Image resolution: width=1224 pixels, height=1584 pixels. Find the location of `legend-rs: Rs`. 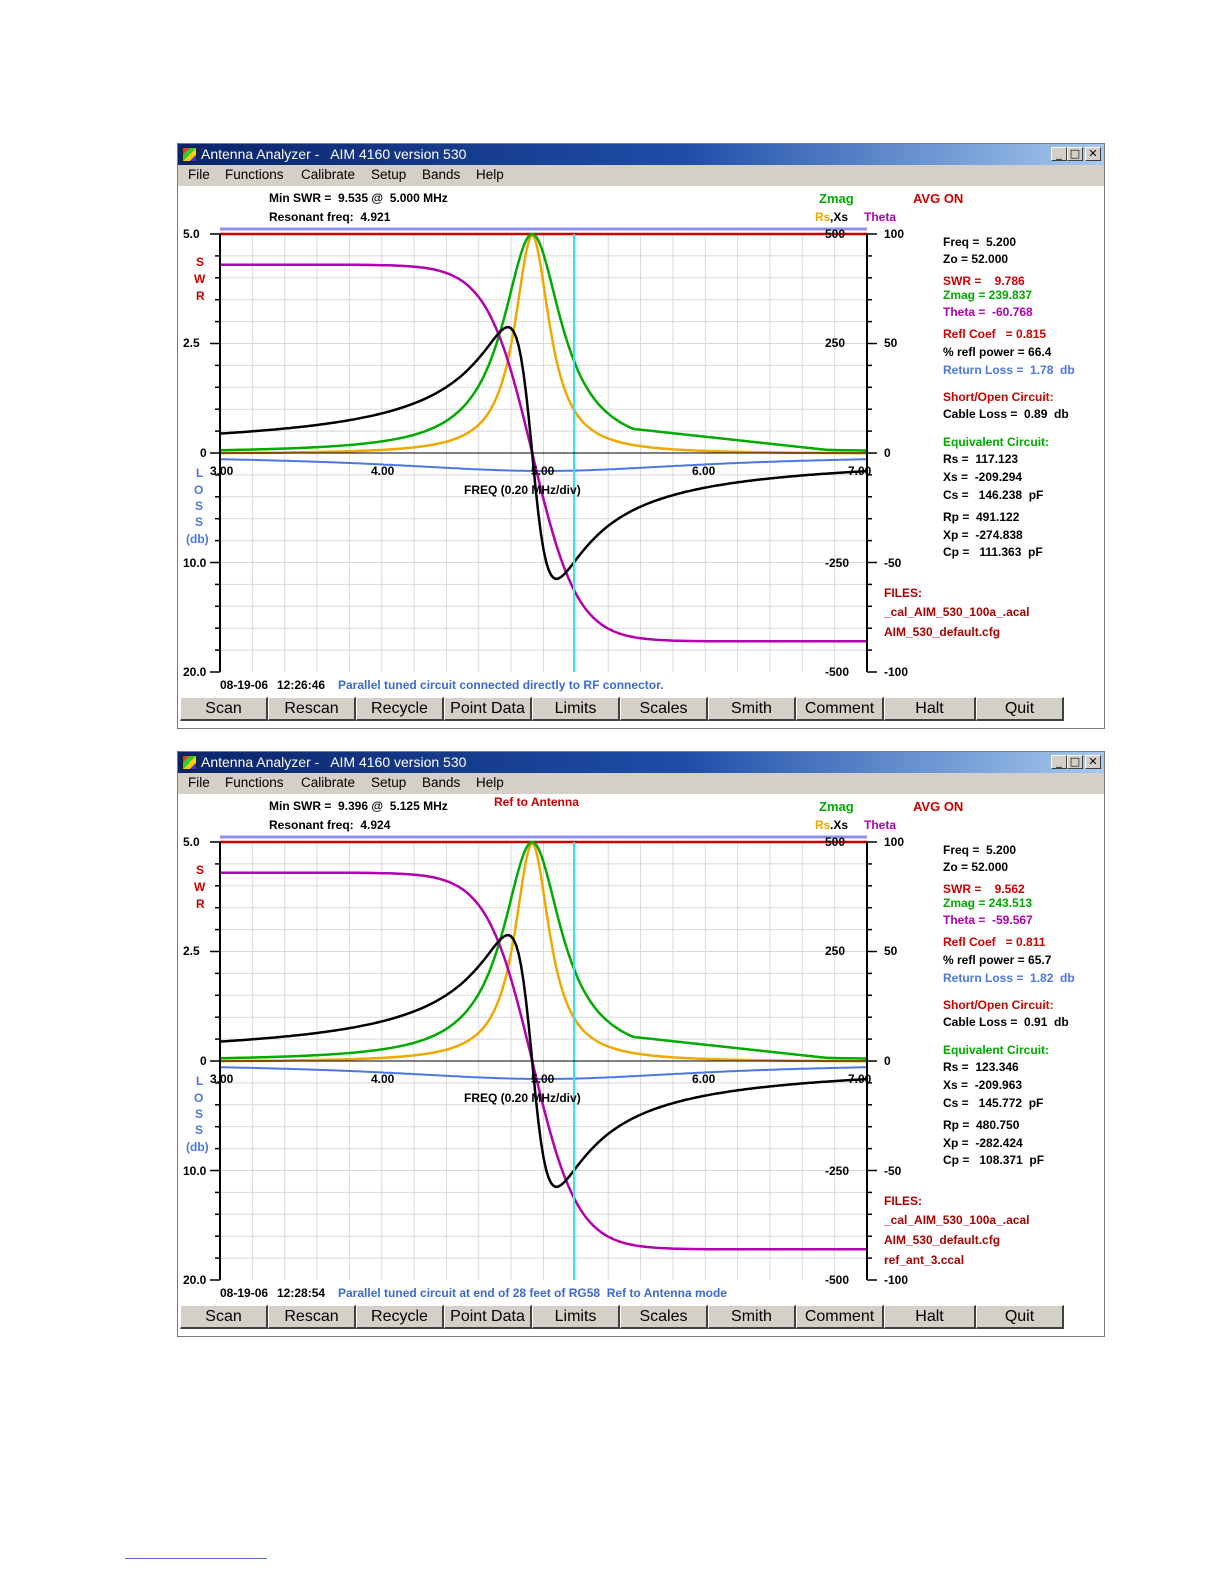

legend-rs: Rs is located at coordinates (823, 217).